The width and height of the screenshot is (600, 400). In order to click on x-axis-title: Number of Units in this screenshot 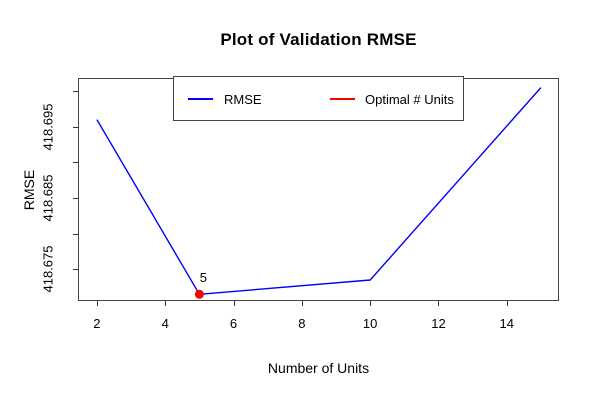, I will do `click(318, 368)`.